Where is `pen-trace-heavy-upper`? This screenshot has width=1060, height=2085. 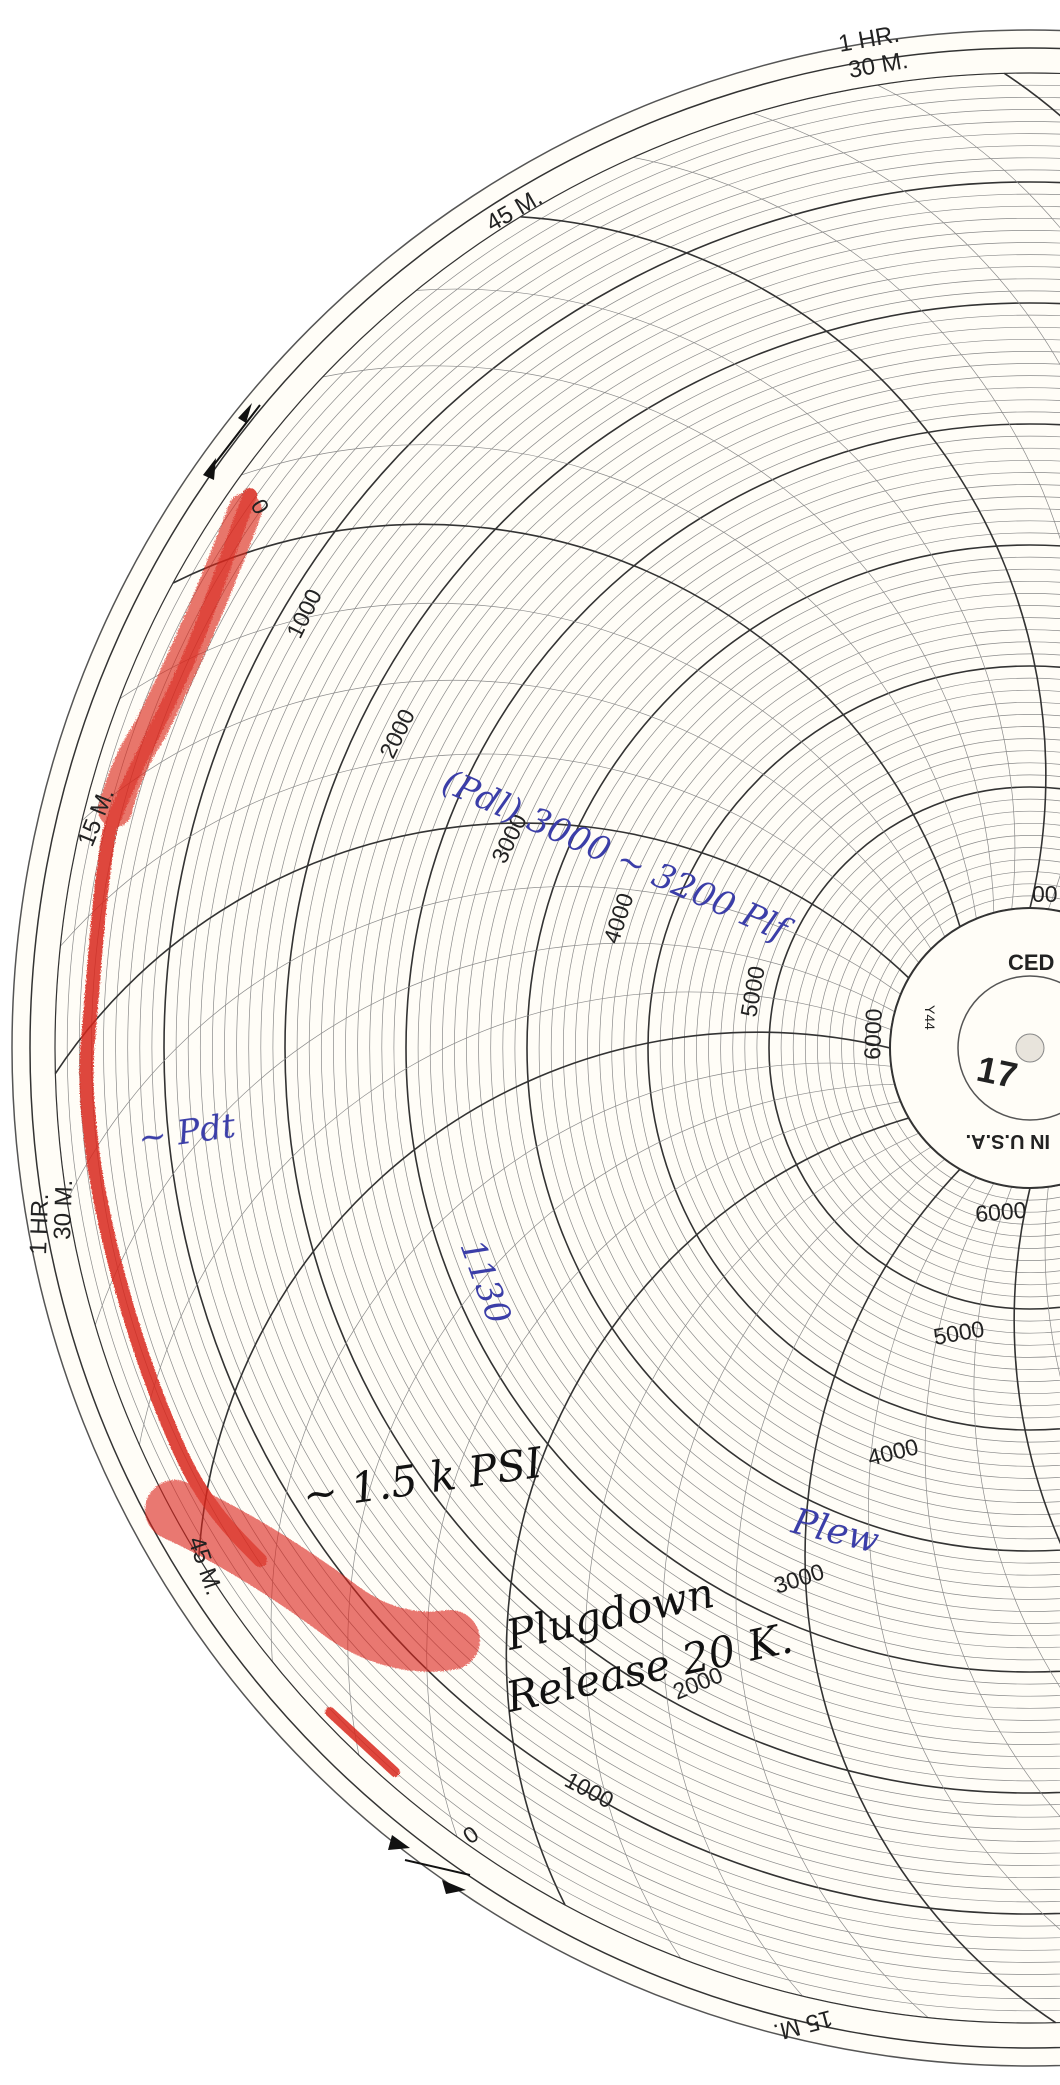
pen-trace-heavy-upper is located at coordinates (180, 660).